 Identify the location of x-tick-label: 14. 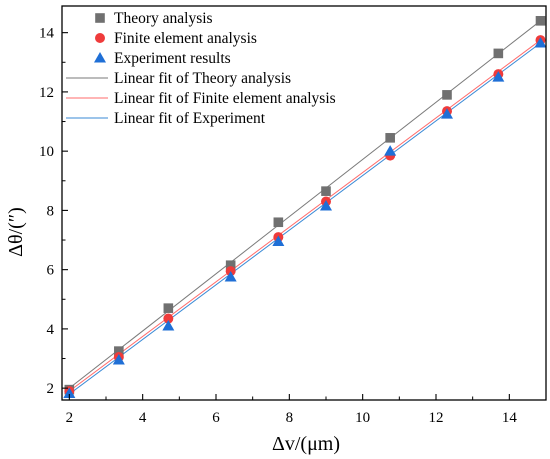
(510, 418).